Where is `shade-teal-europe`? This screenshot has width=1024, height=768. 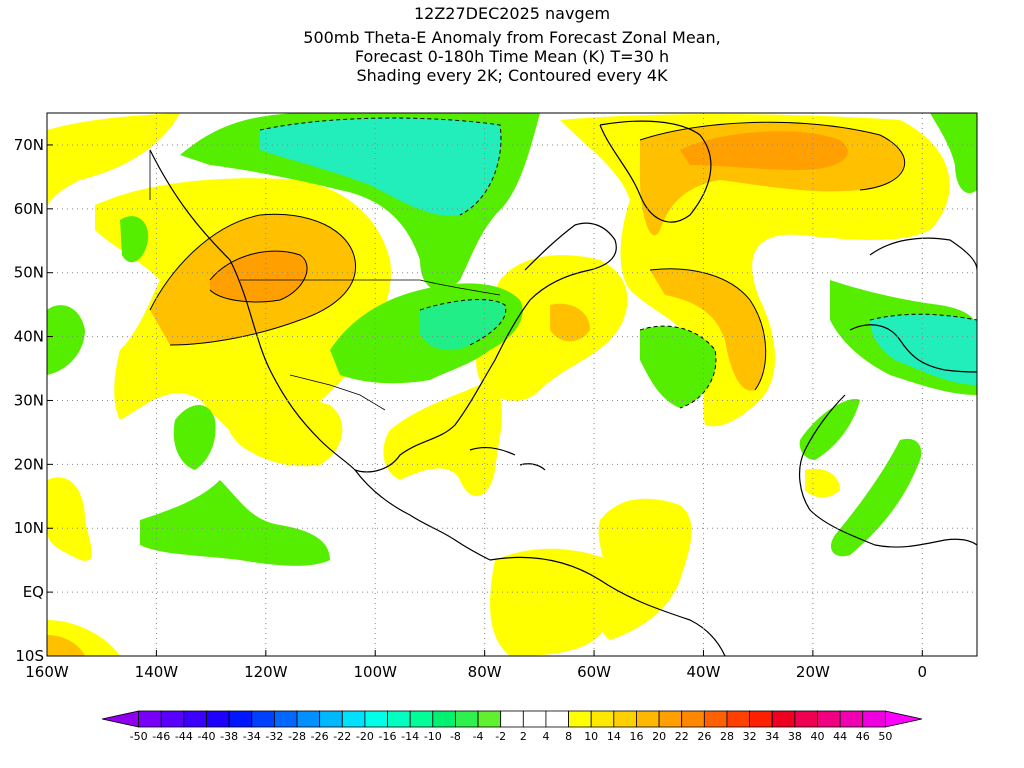 shade-teal-europe is located at coordinates (923, 349).